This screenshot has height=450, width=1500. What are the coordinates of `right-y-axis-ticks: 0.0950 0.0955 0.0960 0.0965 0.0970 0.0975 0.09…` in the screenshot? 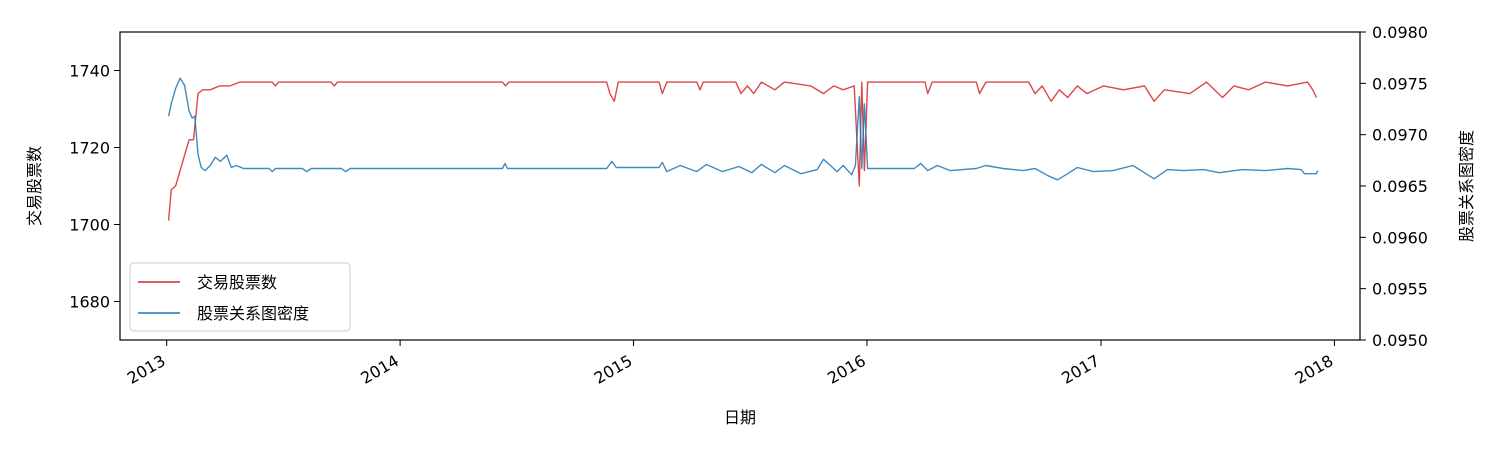 It's located at (1394, 186).